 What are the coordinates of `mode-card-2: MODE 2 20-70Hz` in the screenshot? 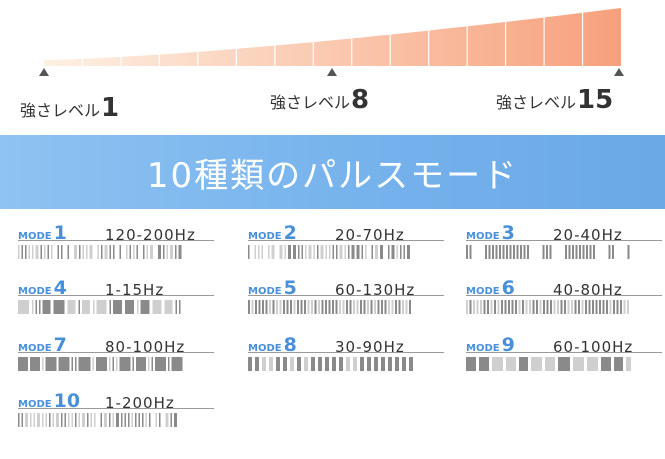 It's located at (346, 239).